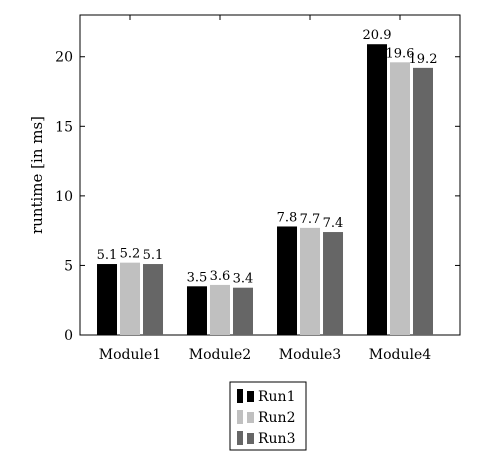  Describe the element at coordinates (64, 127) in the screenshot. I see `y-tick-label: 15` at that location.